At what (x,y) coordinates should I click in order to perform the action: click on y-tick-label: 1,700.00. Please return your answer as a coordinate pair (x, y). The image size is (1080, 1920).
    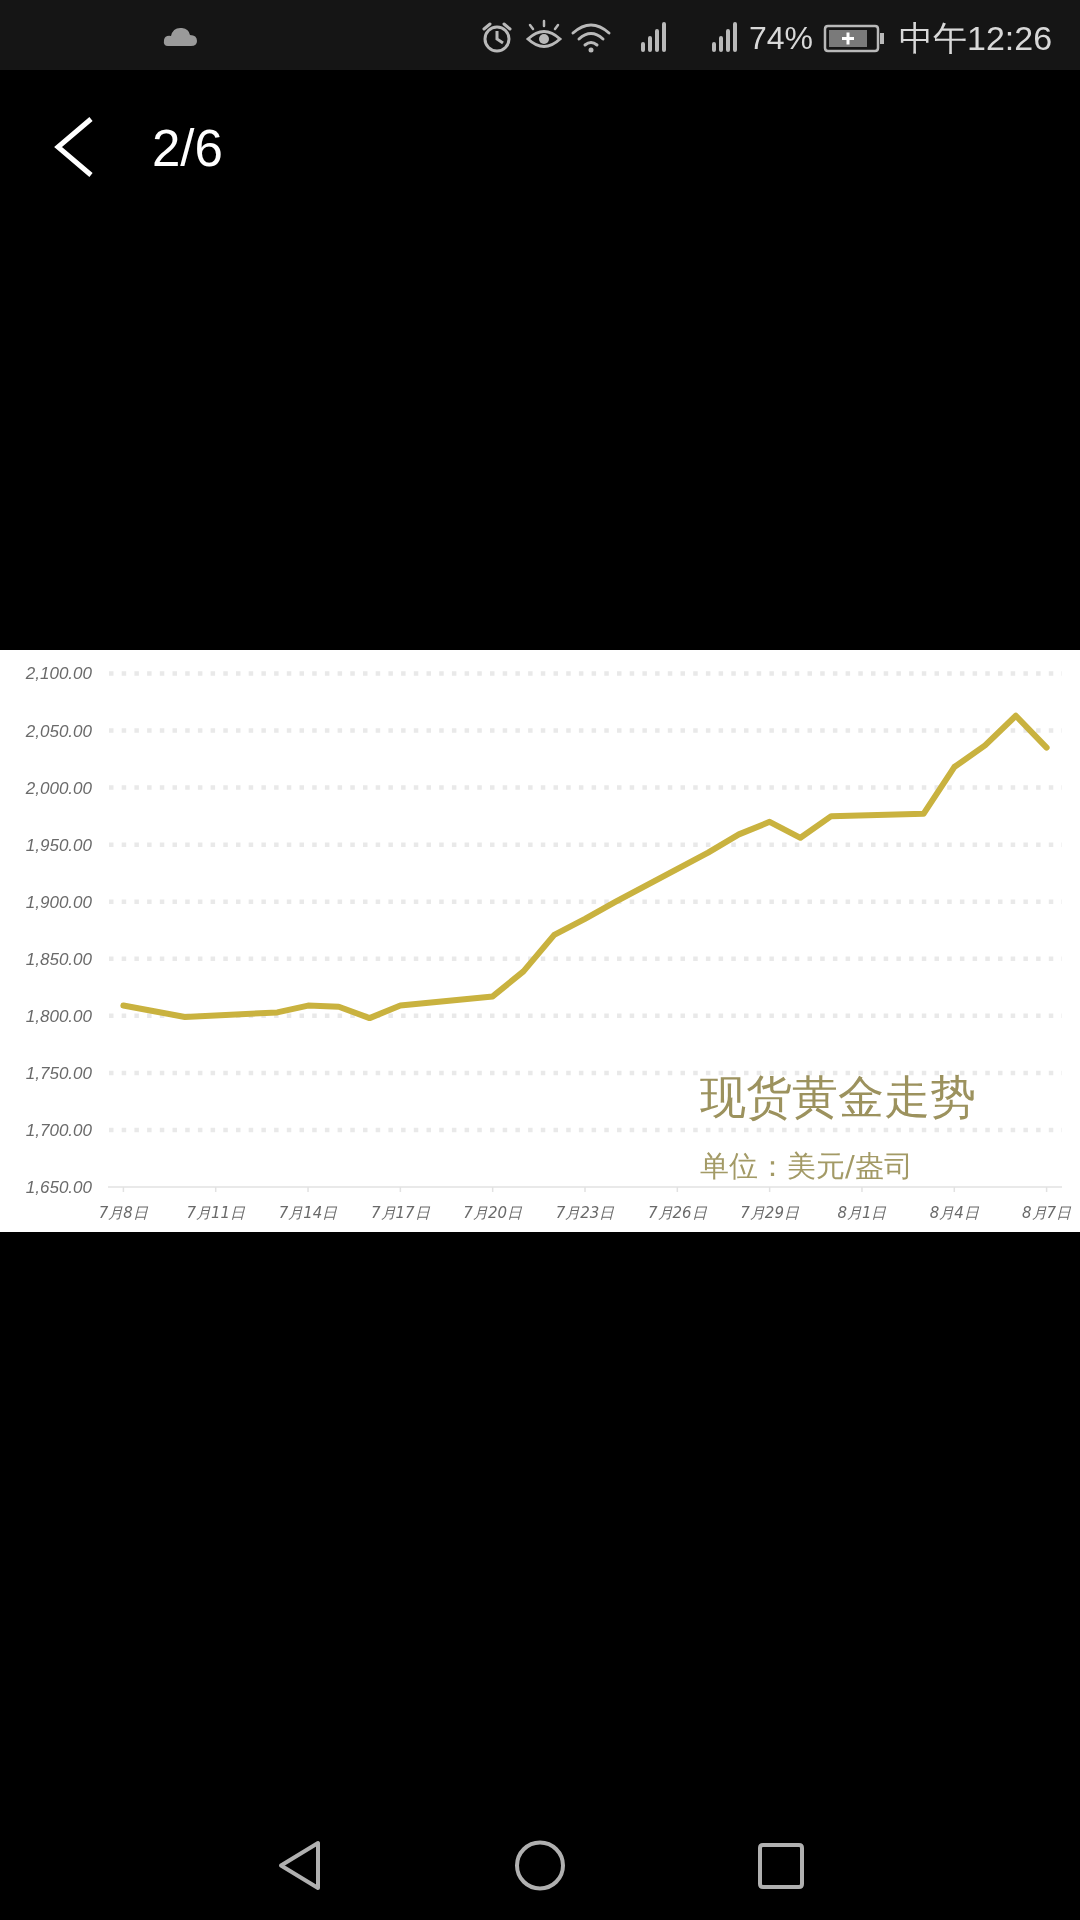
    Looking at the image, I should click on (59, 1130).